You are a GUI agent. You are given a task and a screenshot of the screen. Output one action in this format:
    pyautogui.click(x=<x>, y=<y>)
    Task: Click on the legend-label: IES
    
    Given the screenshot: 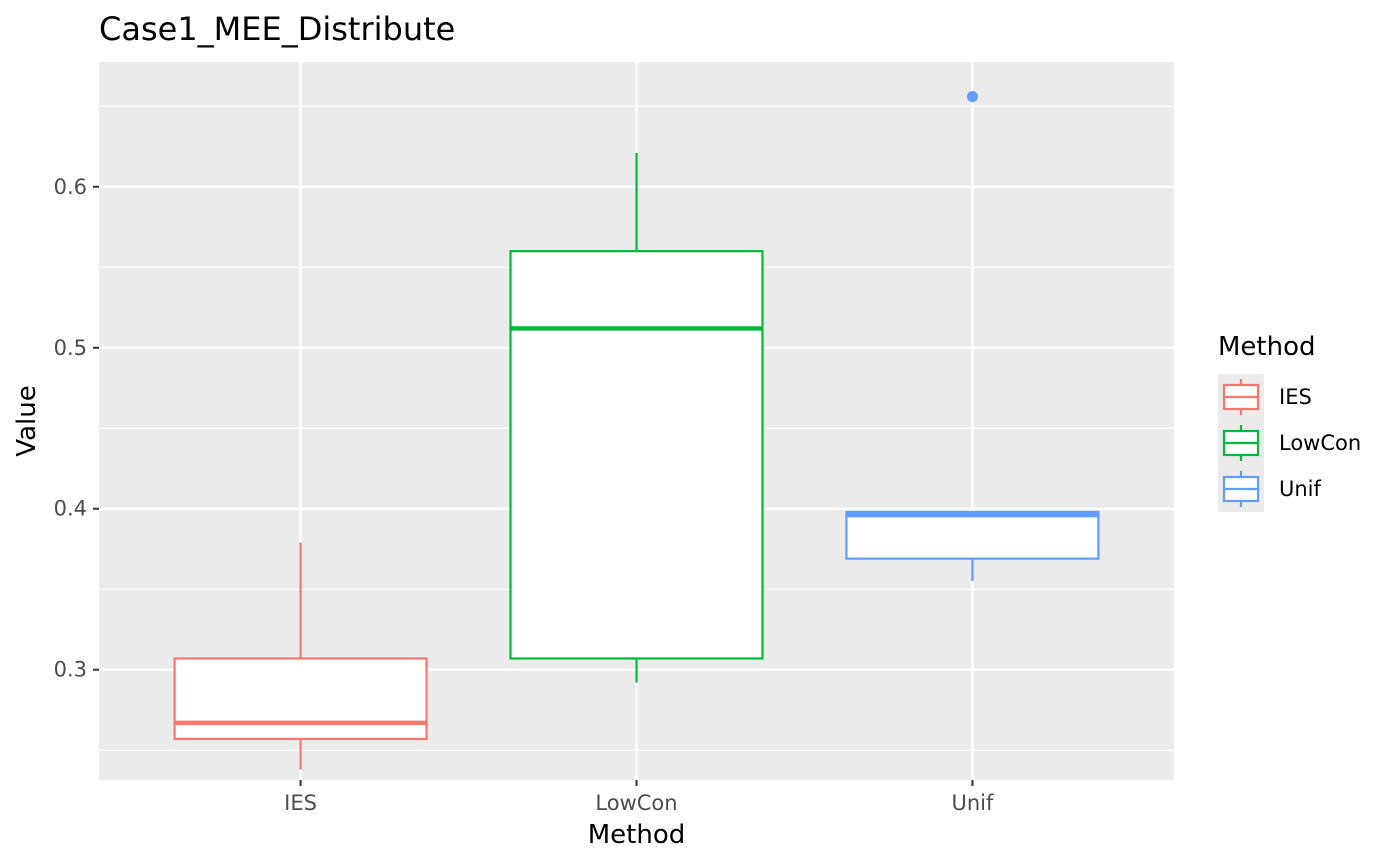 What is the action you would take?
    pyautogui.click(x=1295, y=397)
    